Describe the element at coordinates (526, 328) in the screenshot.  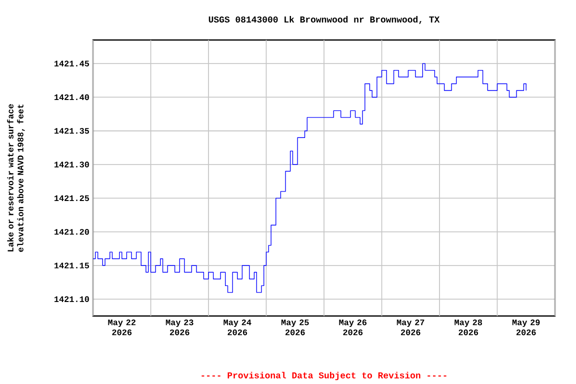
I see `x-tick-label: May 29 2026` at that location.